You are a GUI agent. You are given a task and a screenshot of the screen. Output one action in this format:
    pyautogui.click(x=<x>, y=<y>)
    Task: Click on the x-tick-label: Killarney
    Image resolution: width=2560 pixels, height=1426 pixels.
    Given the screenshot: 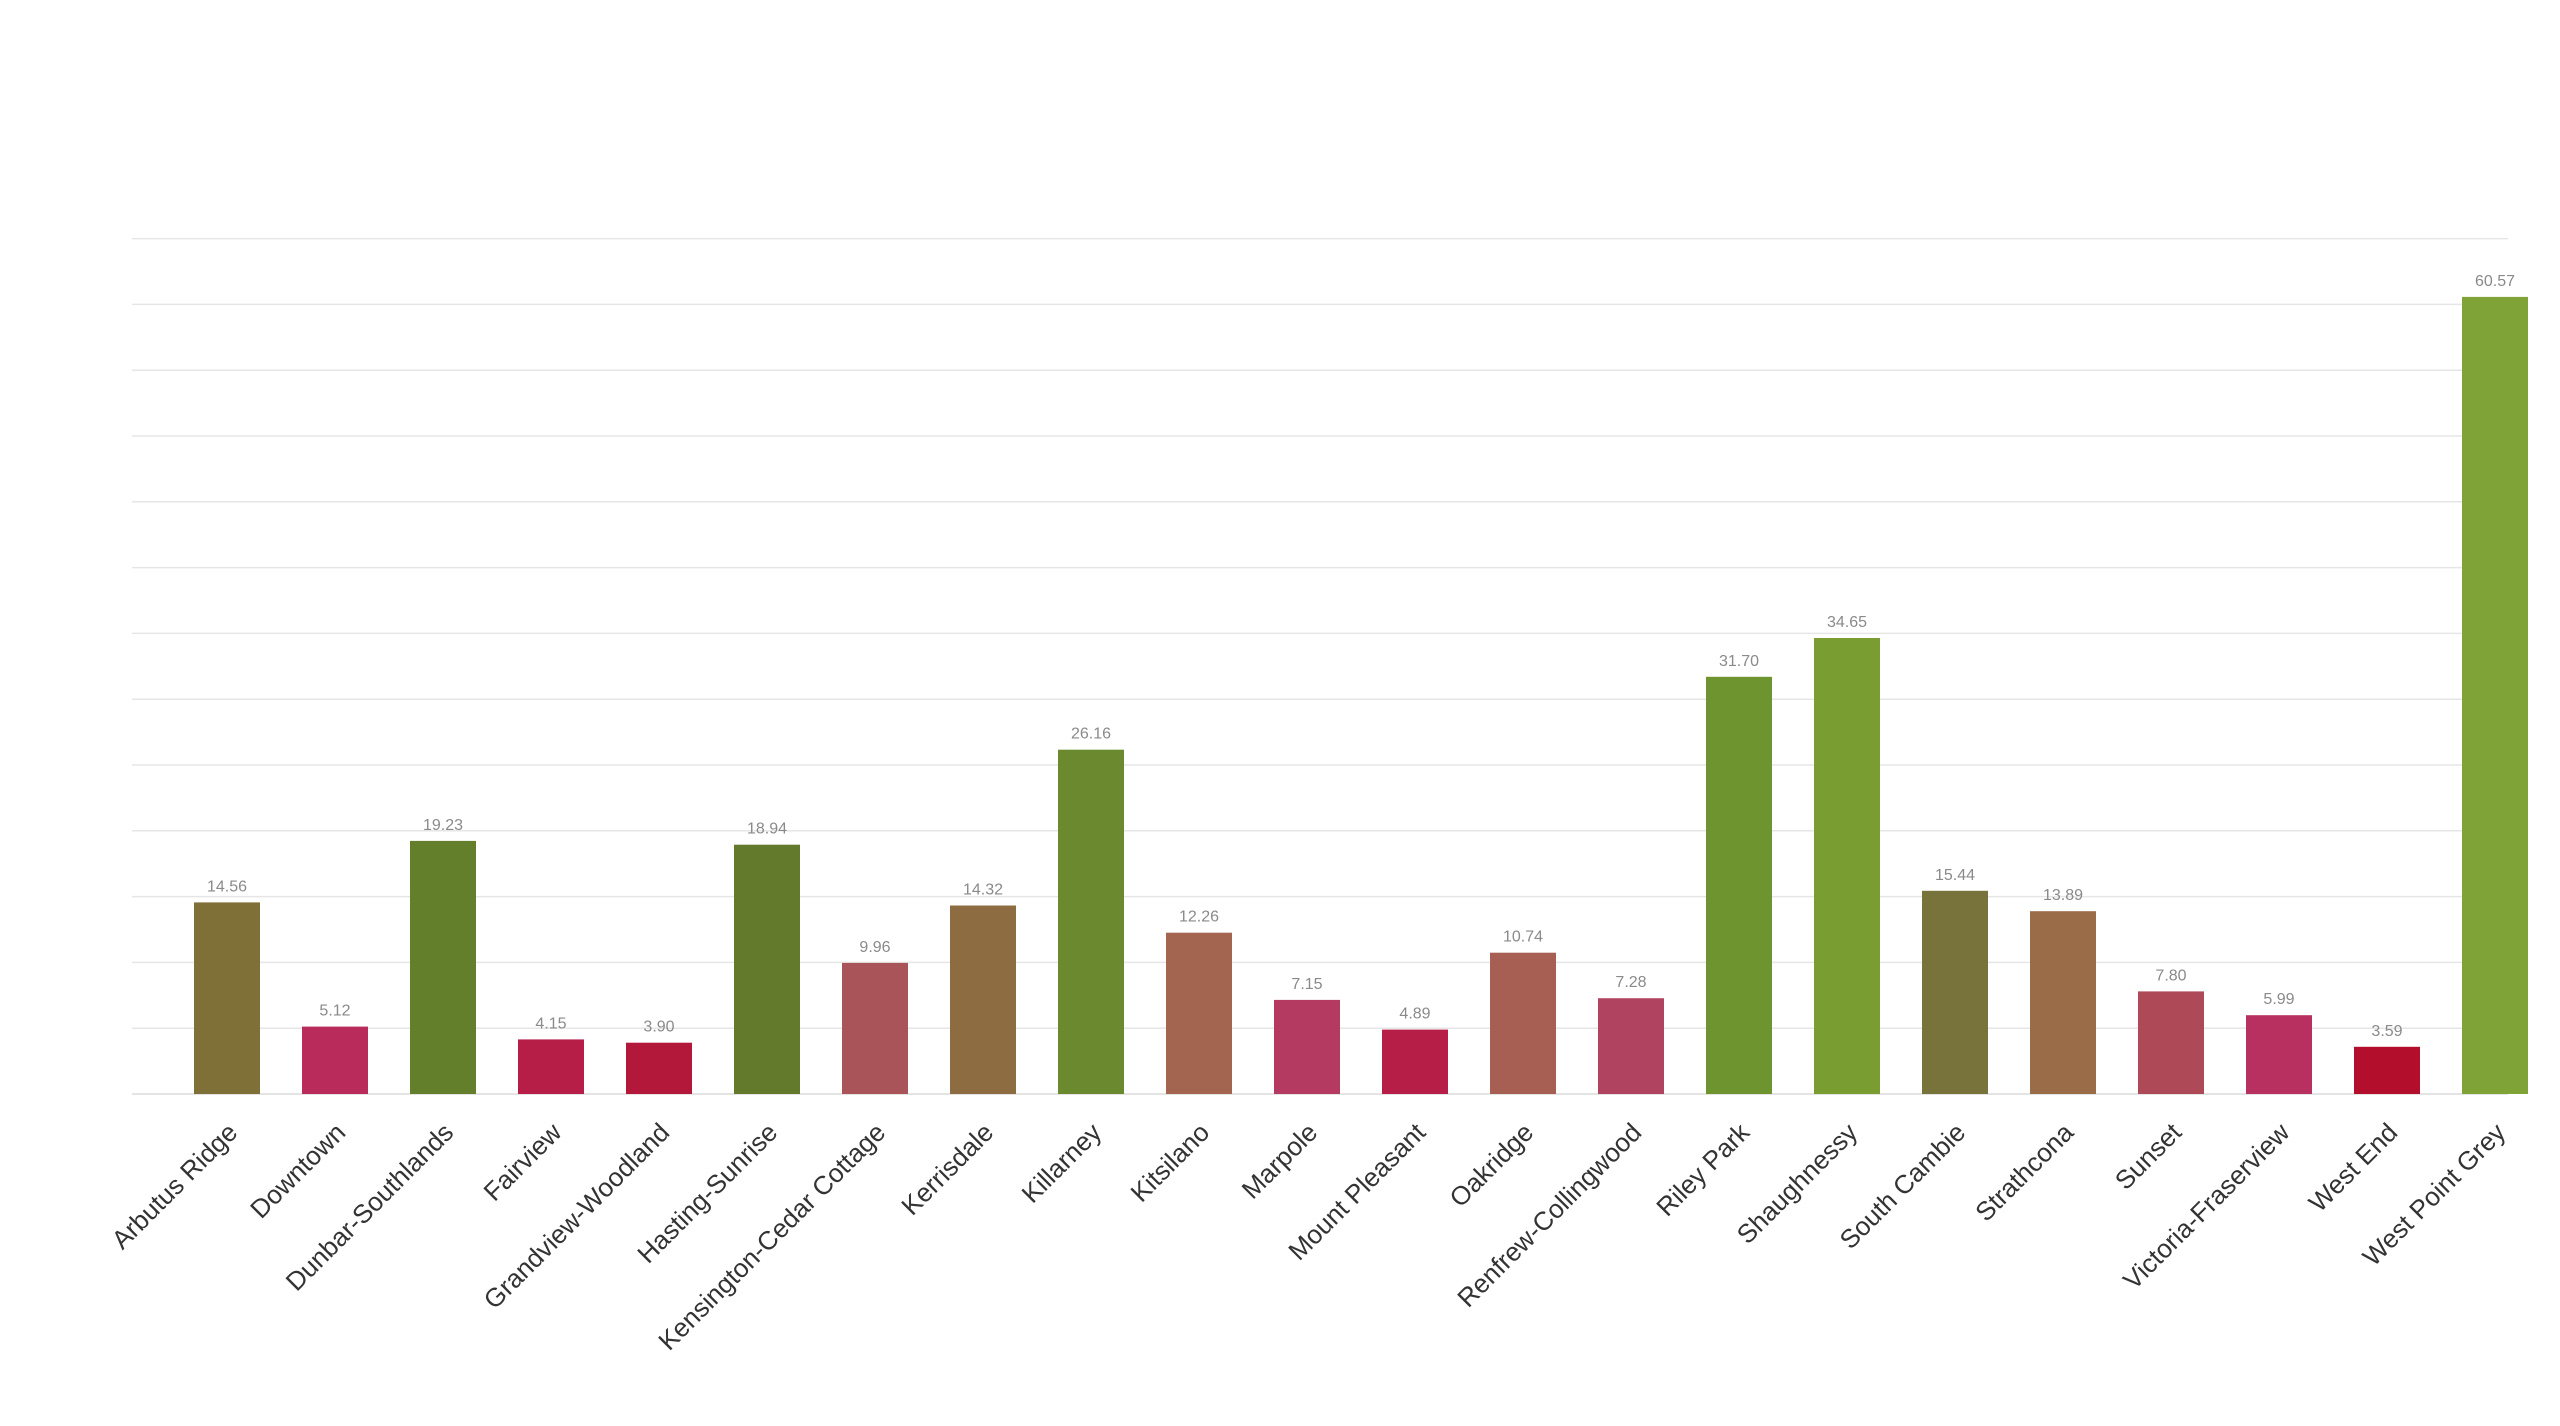 What is the action you would take?
    pyautogui.click(x=1062, y=1163)
    